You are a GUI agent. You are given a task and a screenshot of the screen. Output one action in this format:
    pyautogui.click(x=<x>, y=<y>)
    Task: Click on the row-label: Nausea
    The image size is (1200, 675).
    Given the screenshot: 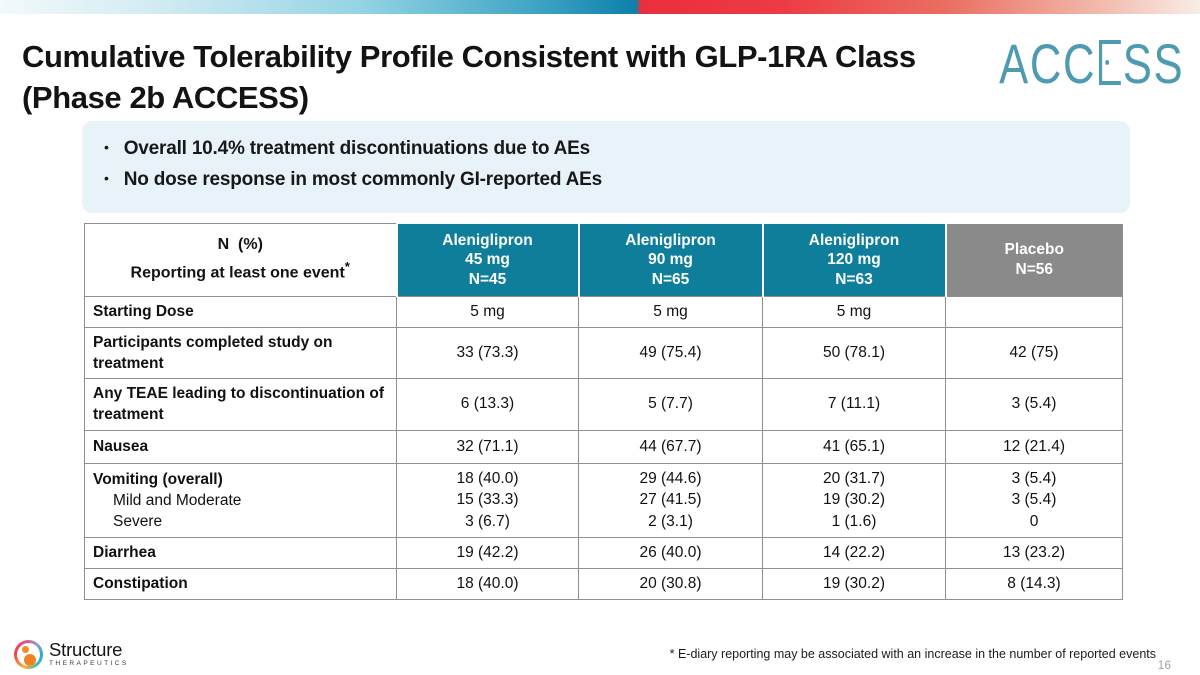 What is the action you would take?
    pyautogui.click(x=240, y=446)
    